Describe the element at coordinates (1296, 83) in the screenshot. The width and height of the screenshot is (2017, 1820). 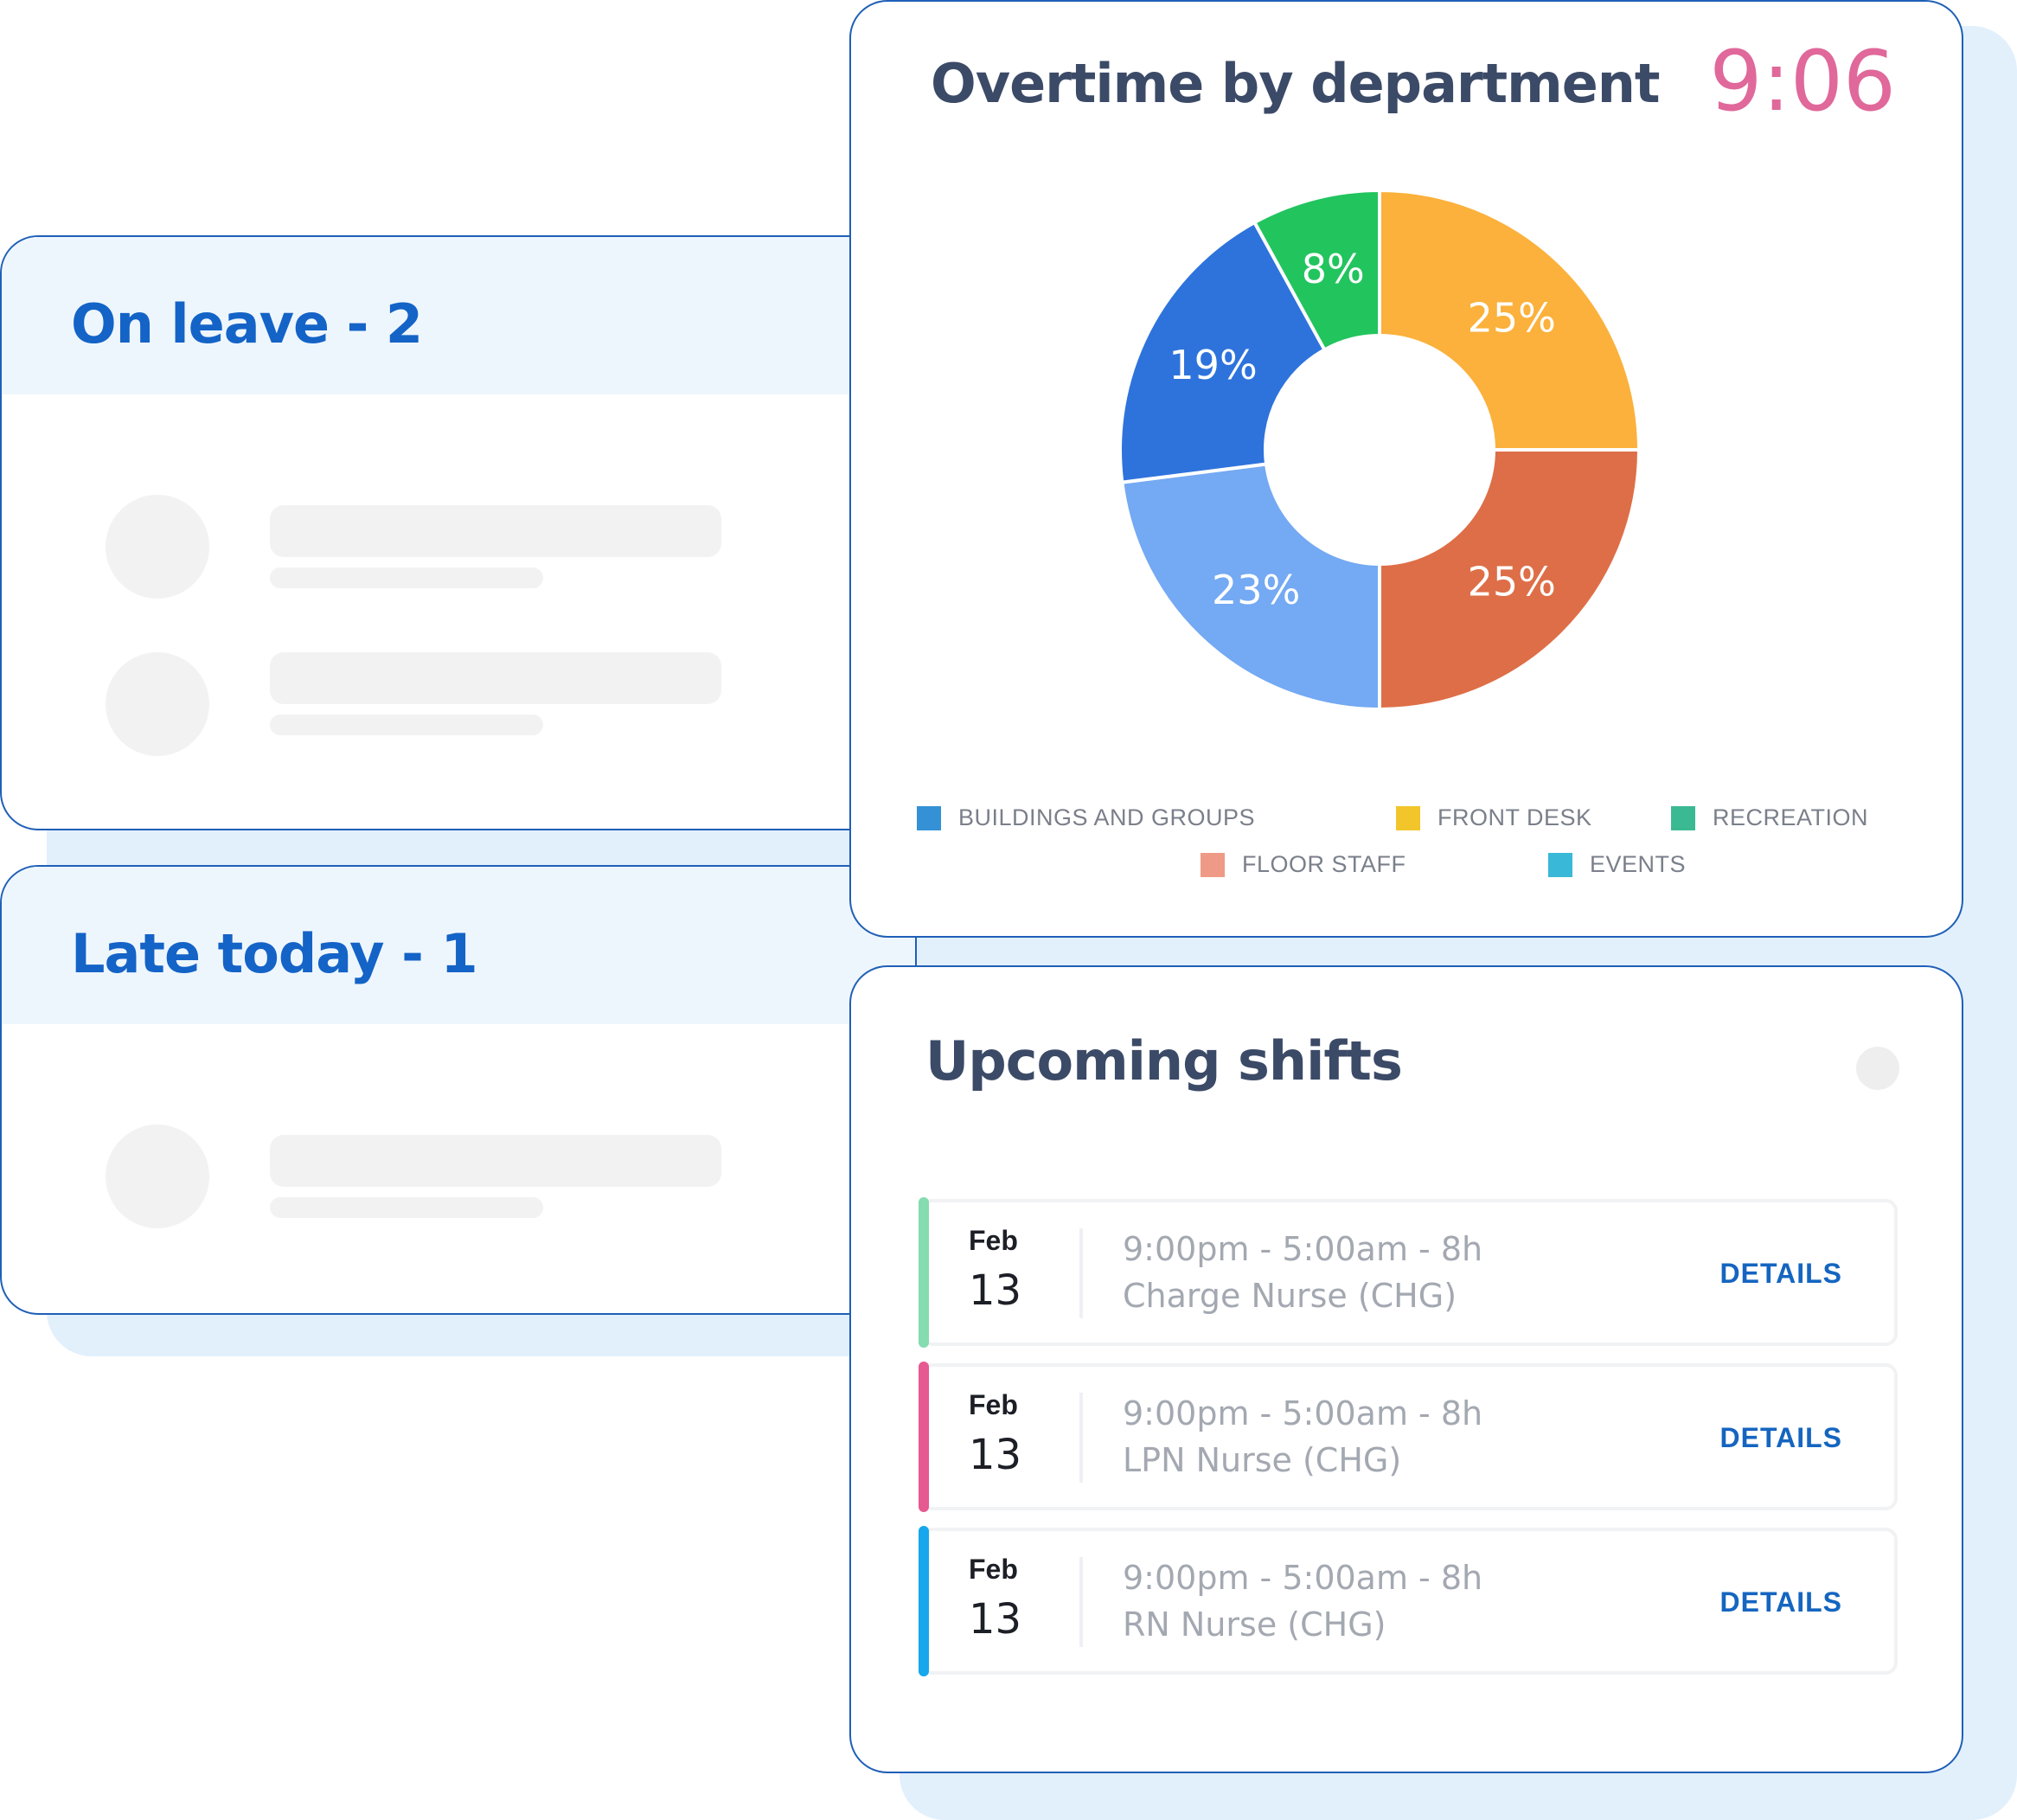
I see `overtime-title: Overtime by department` at that location.